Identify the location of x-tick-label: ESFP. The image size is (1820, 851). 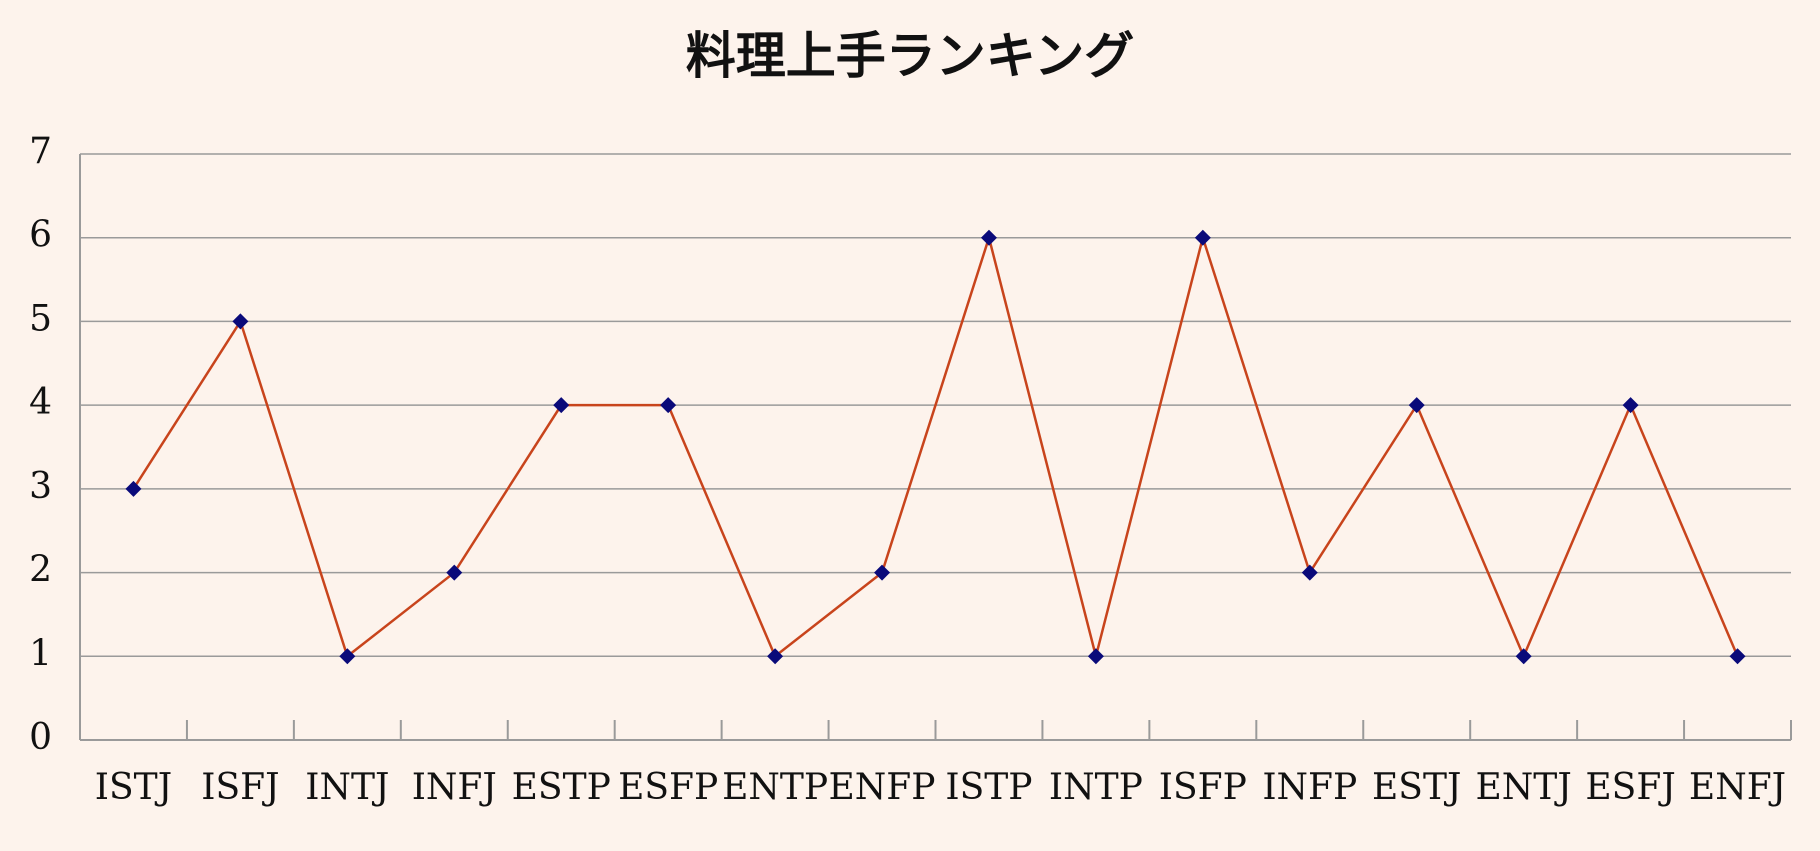
(668, 787).